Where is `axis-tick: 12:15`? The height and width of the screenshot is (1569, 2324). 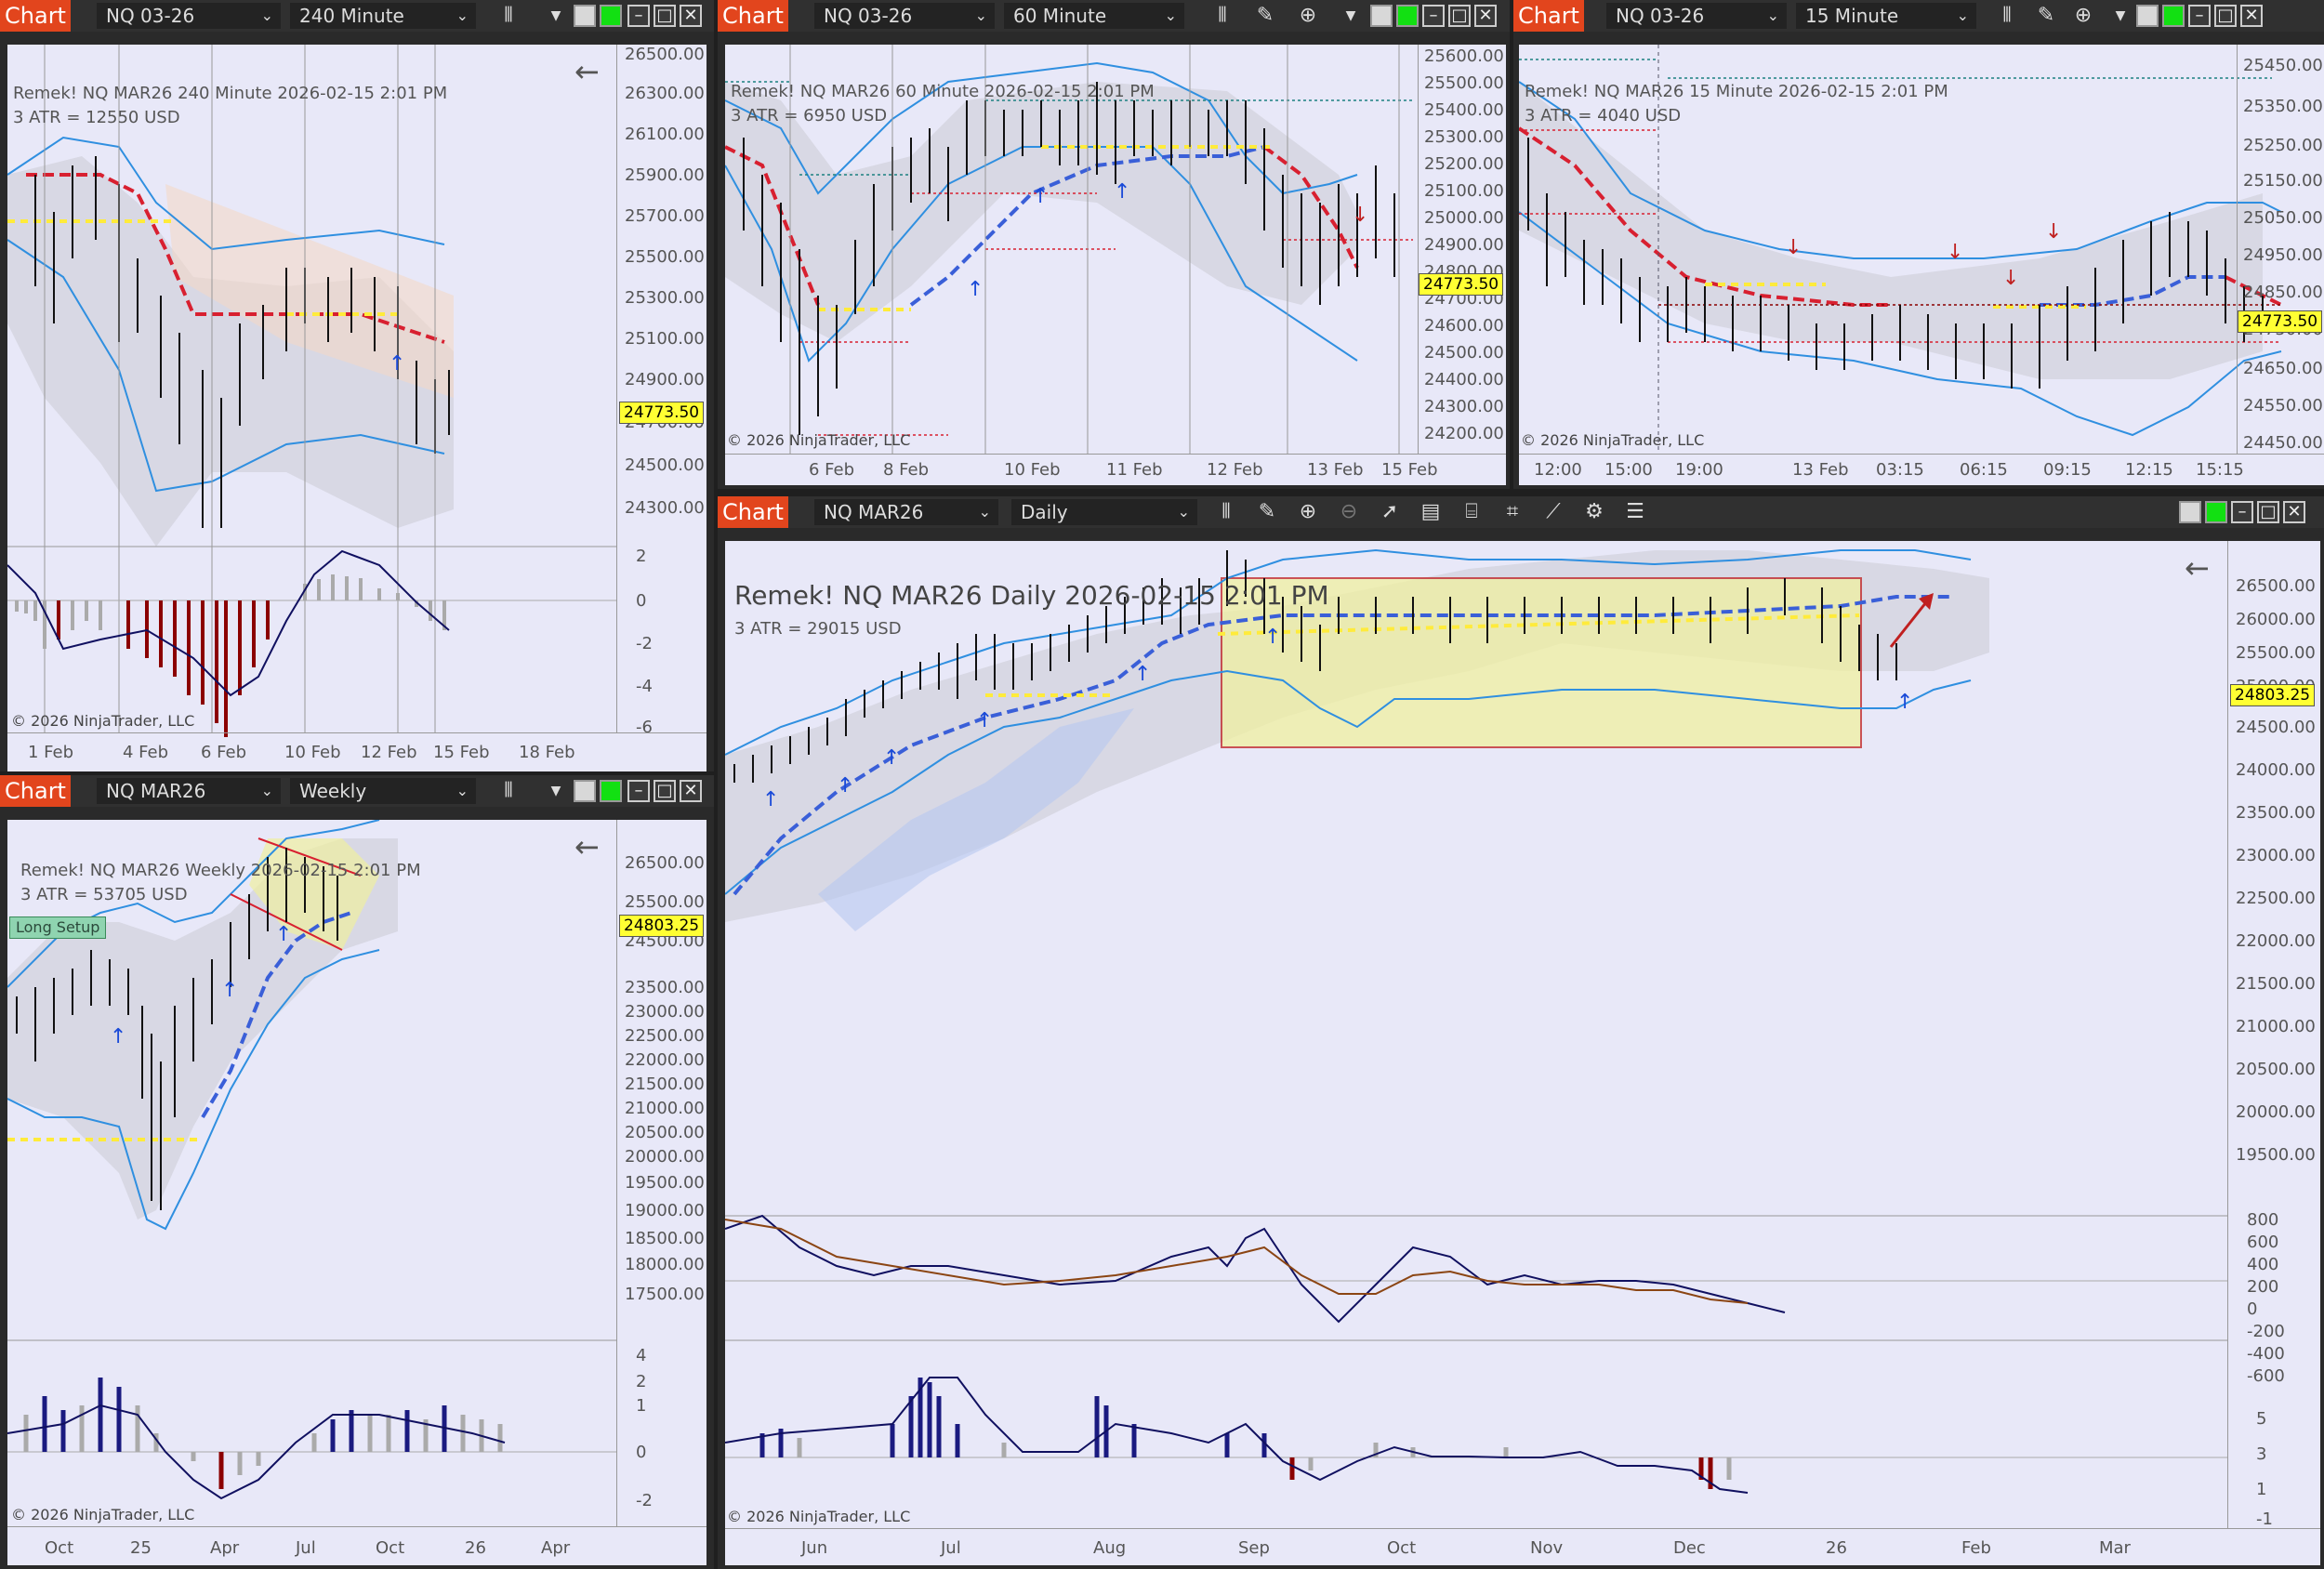
axis-tick: 12:15 is located at coordinates (2149, 470).